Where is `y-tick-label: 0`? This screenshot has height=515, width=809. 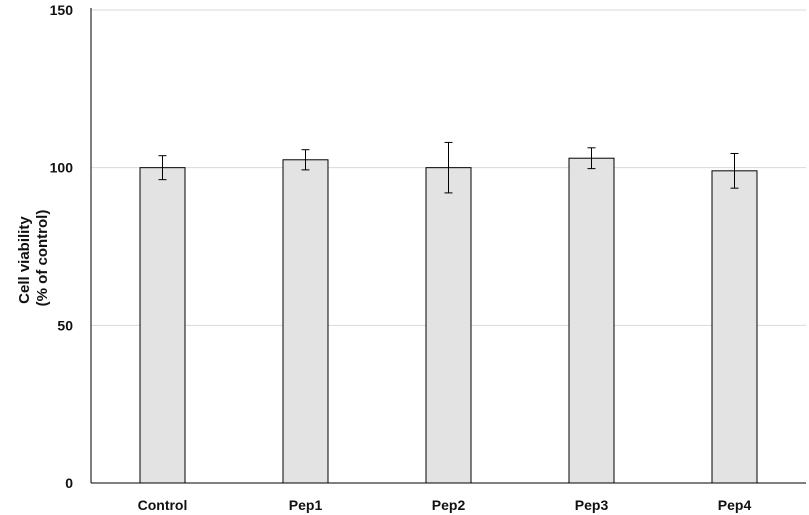 y-tick-label: 0 is located at coordinates (69, 483).